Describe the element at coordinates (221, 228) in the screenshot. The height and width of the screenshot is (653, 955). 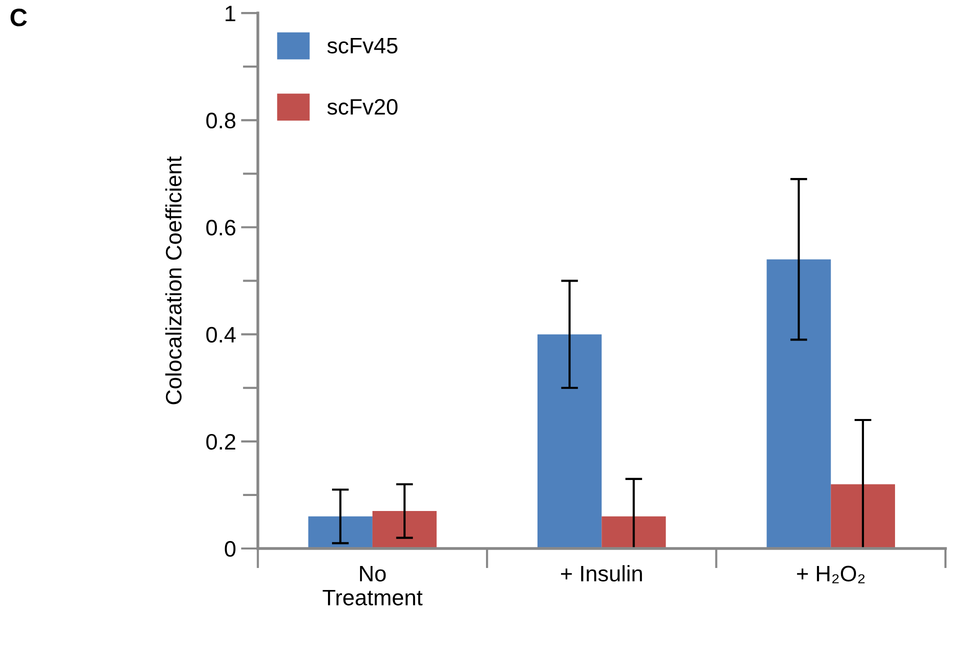
I see `y-tick-label: 0.6` at that location.